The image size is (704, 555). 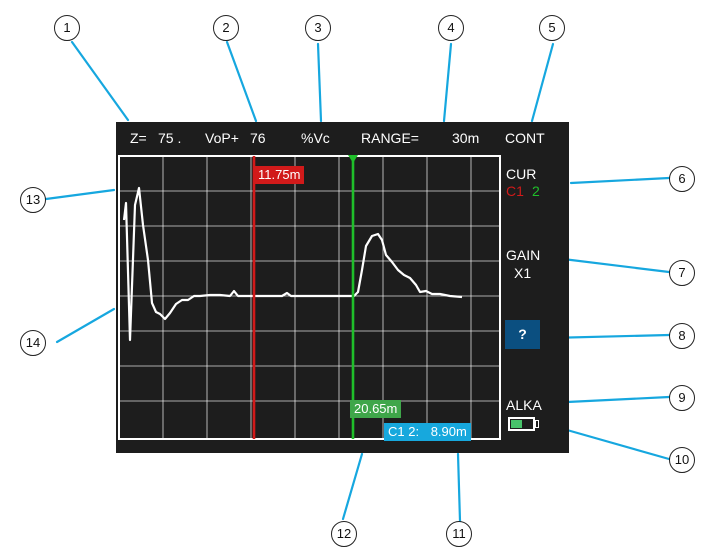 I want to click on callout-1: 1, so click(x=67, y=28).